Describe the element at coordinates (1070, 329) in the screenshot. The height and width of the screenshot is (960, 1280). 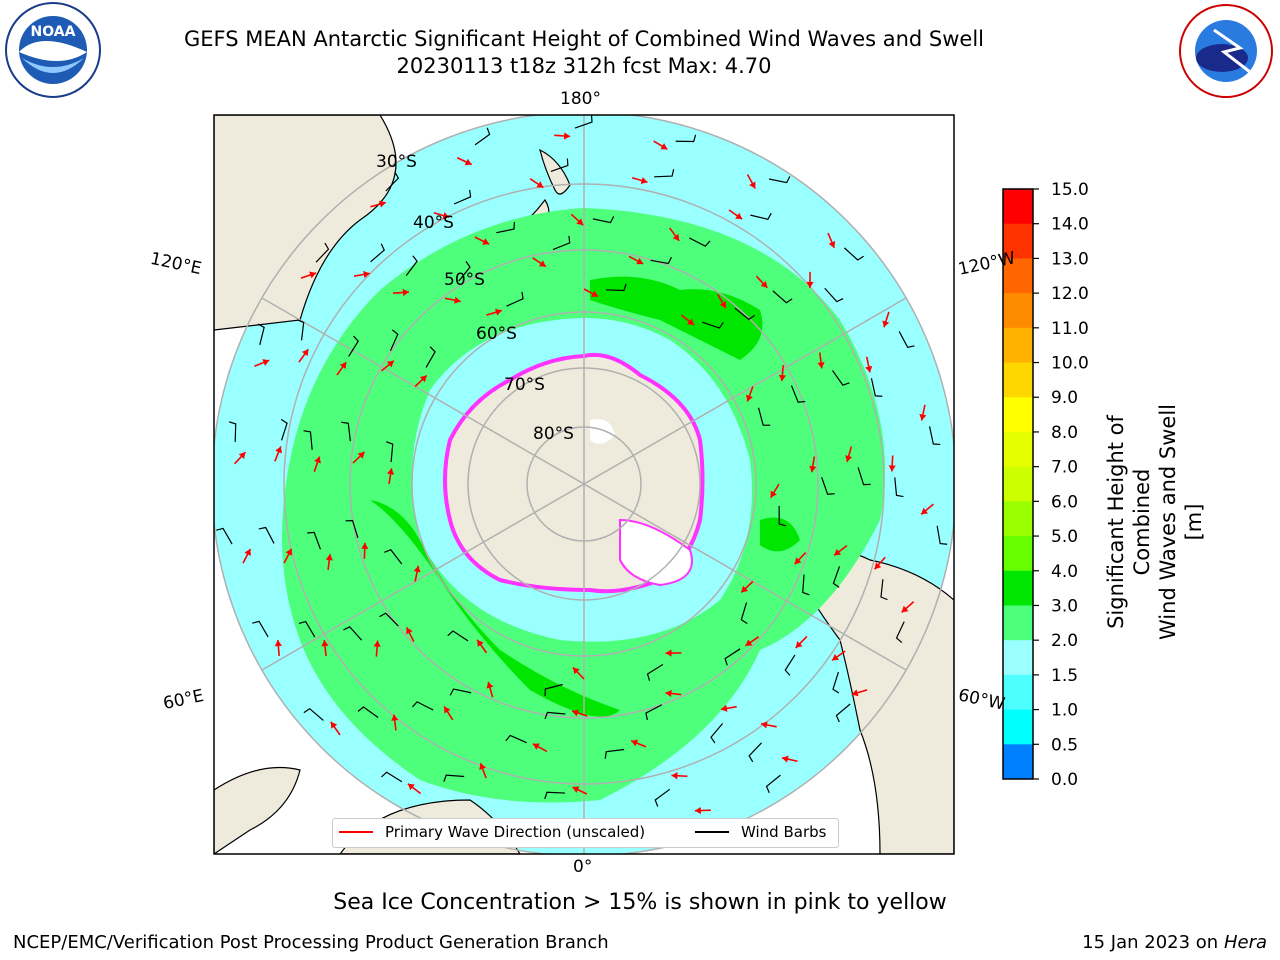
I see `colorbar-tick-label: 11.0` at that location.